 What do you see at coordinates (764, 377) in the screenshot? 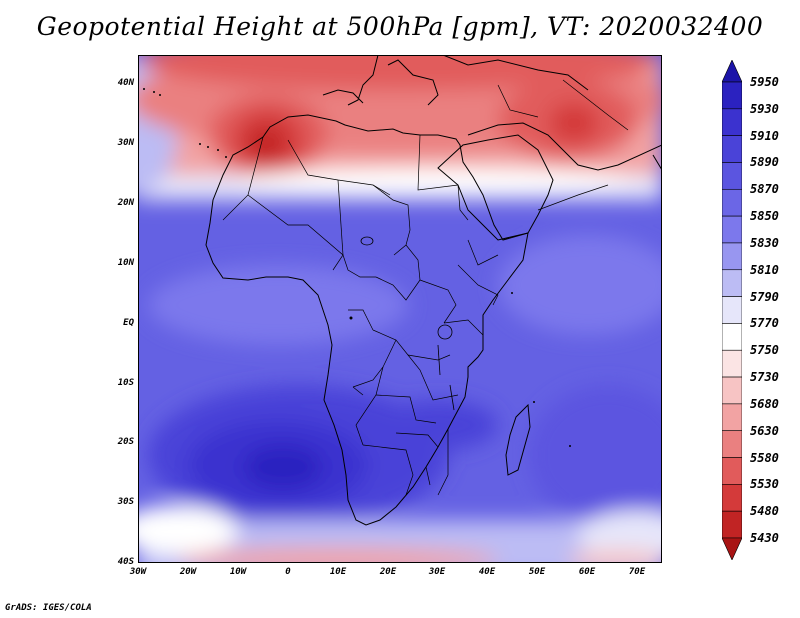
I see `colorbar-level-label: 5730` at bounding box center [764, 377].